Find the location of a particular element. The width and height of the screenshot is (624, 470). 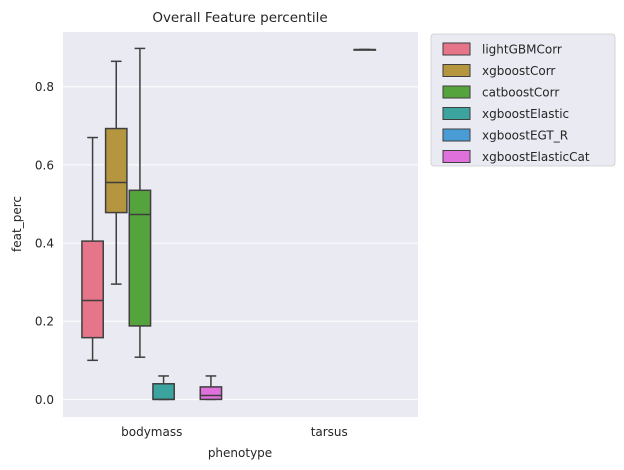

y-tick-label: 0.4 is located at coordinates (44, 244).